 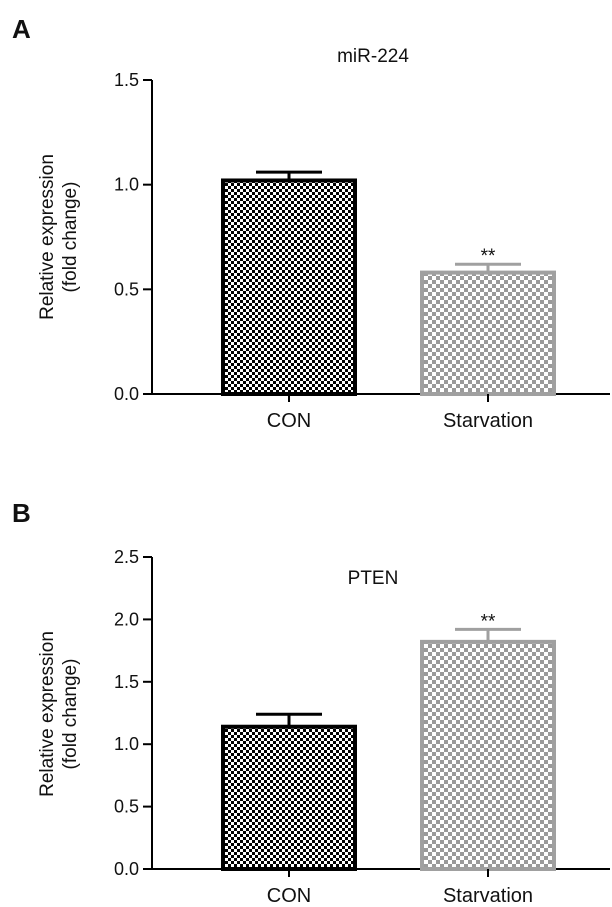 What do you see at coordinates (21, 29) in the screenshot?
I see `panel-label-a: A` at bounding box center [21, 29].